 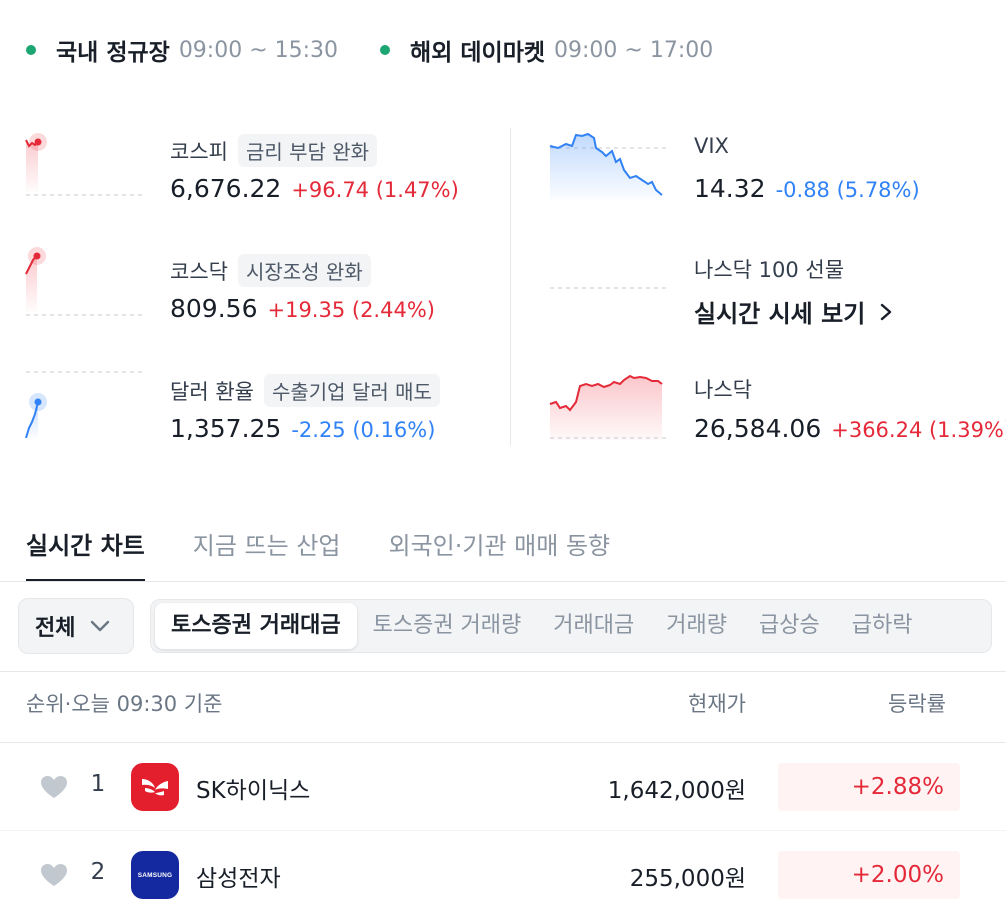 What do you see at coordinates (847, 190) in the screenshot?
I see `index-change: -0.88 (5.78%)` at bounding box center [847, 190].